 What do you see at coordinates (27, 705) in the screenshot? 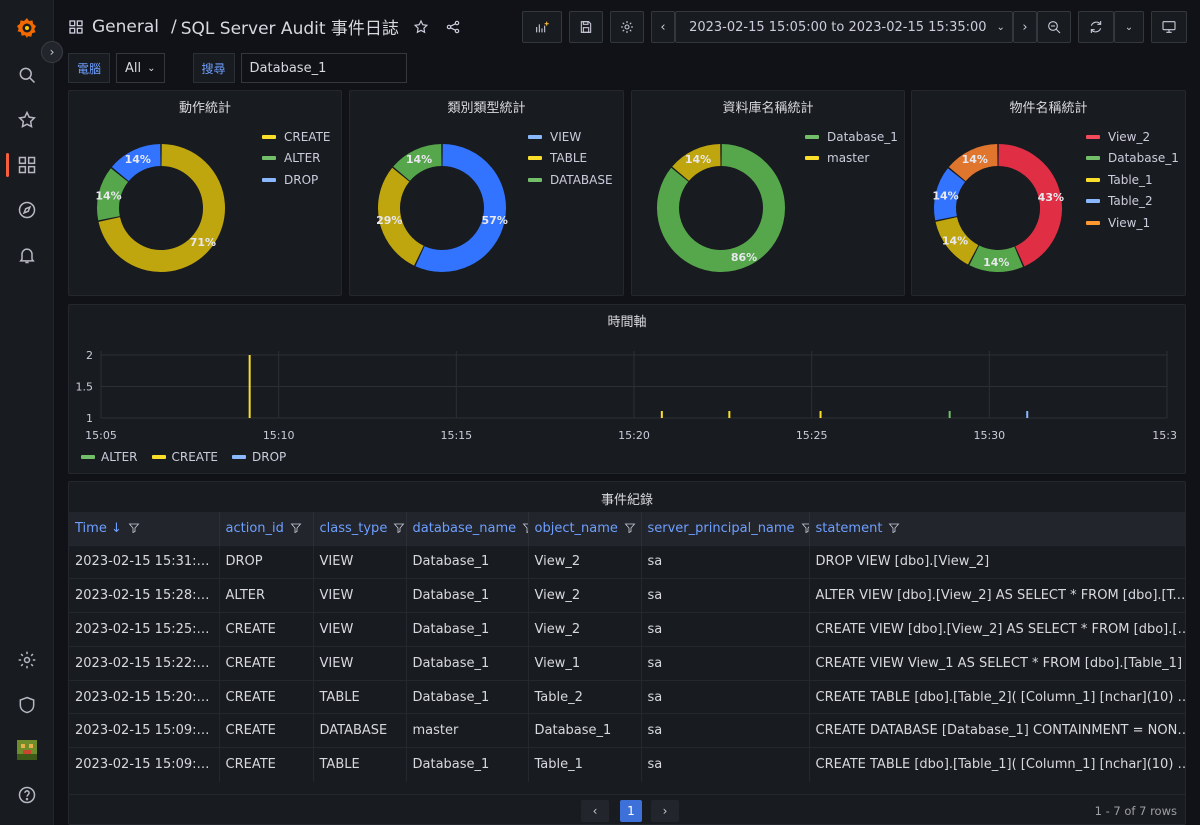
I see `shield-icon` at bounding box center [27, 705].